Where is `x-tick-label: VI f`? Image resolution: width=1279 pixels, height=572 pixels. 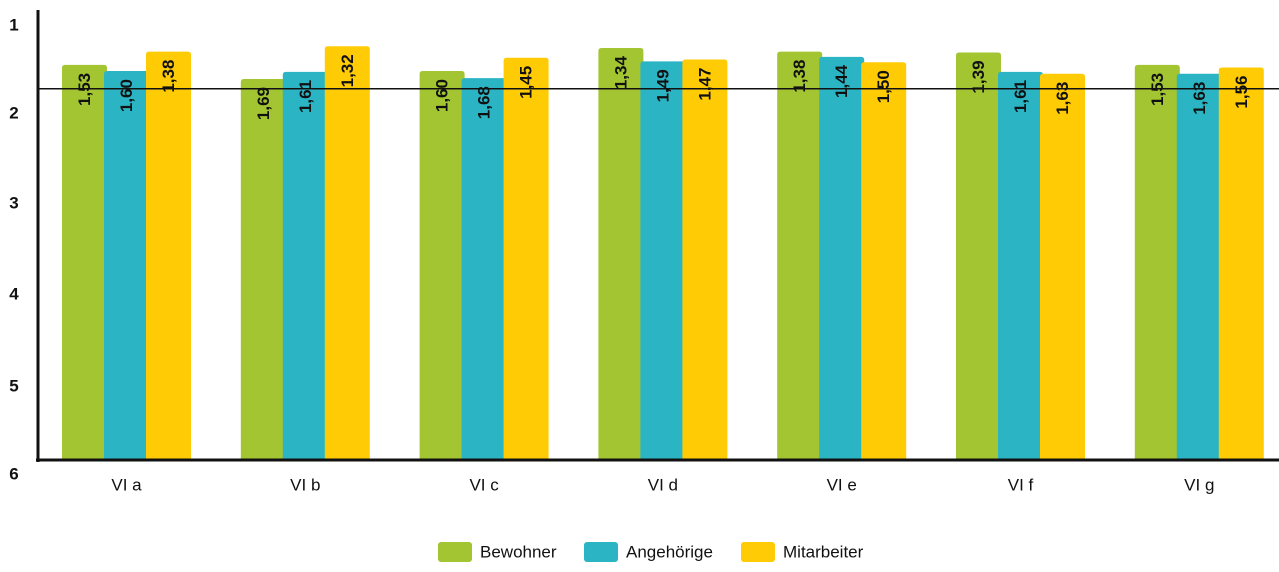 x-tick-label: VI f is located at coordinates (1021, 485).